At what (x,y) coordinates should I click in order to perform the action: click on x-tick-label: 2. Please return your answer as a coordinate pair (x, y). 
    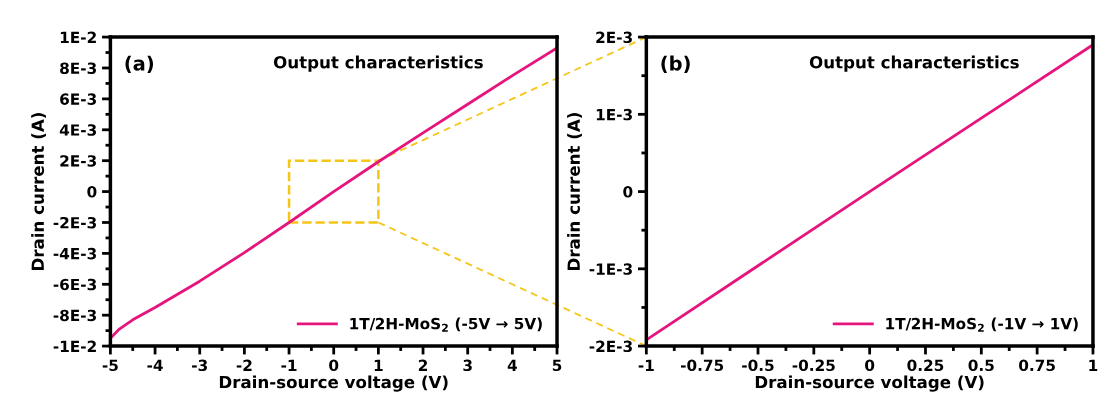
    Looking at the image, I should click on (423, 365).